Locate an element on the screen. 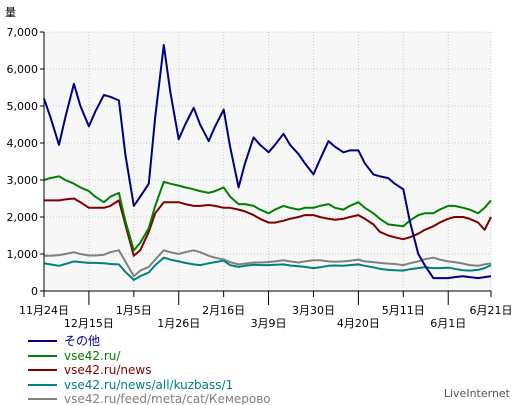 This screenshot has height=405, width=520. legend-item-2: vse42.ru/news is located at coordinates (149, 370).